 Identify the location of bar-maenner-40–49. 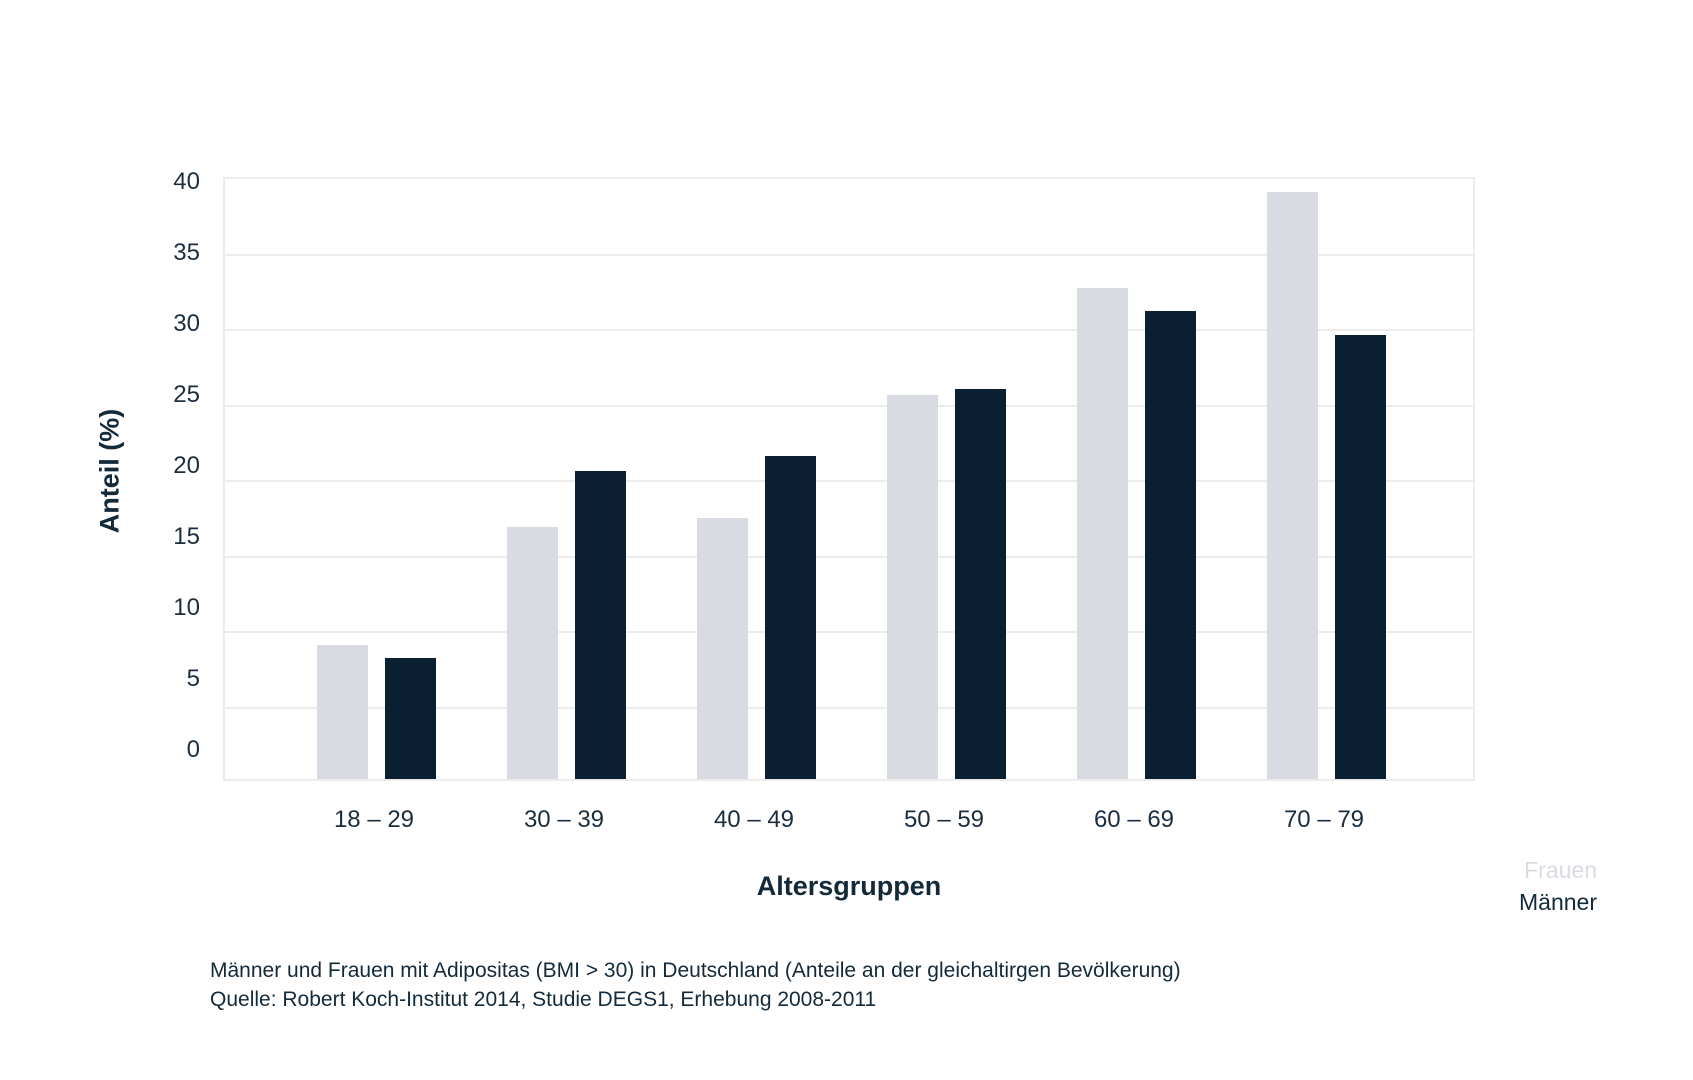
(790, 617).